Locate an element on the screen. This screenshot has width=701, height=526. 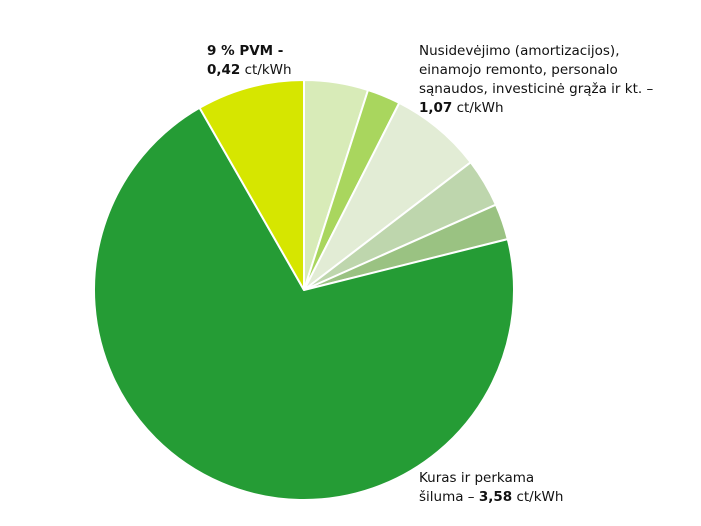
label-depreciation-line3: sąnaudos, investicinė grąža ir kt. – is located at coordinates (536, 89).